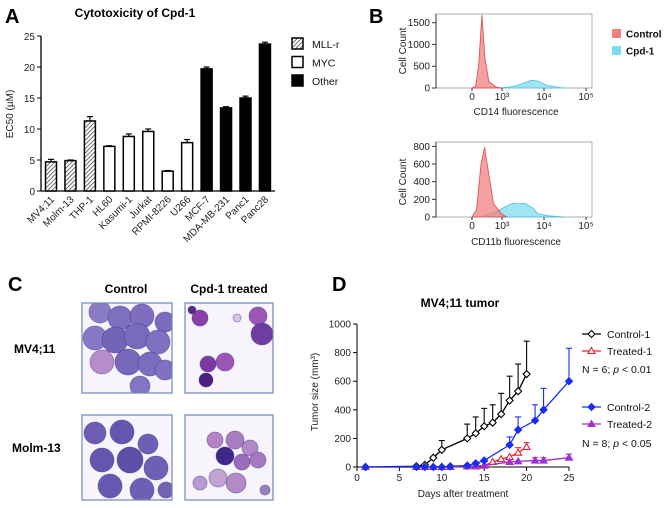 The image size is (668, 508). What do you see at coordinates (635, 370) in the screenshot?
I see `annotation-text: < 0.01` at bounding box center [635, 370].